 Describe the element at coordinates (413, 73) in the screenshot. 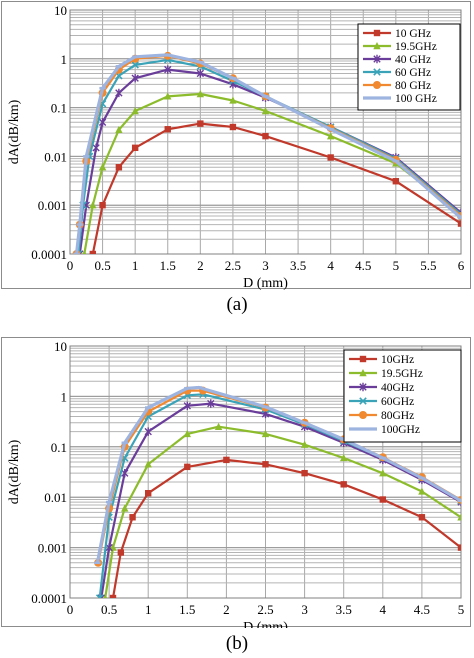

I see `legend-label: 60 GHz` at that location.